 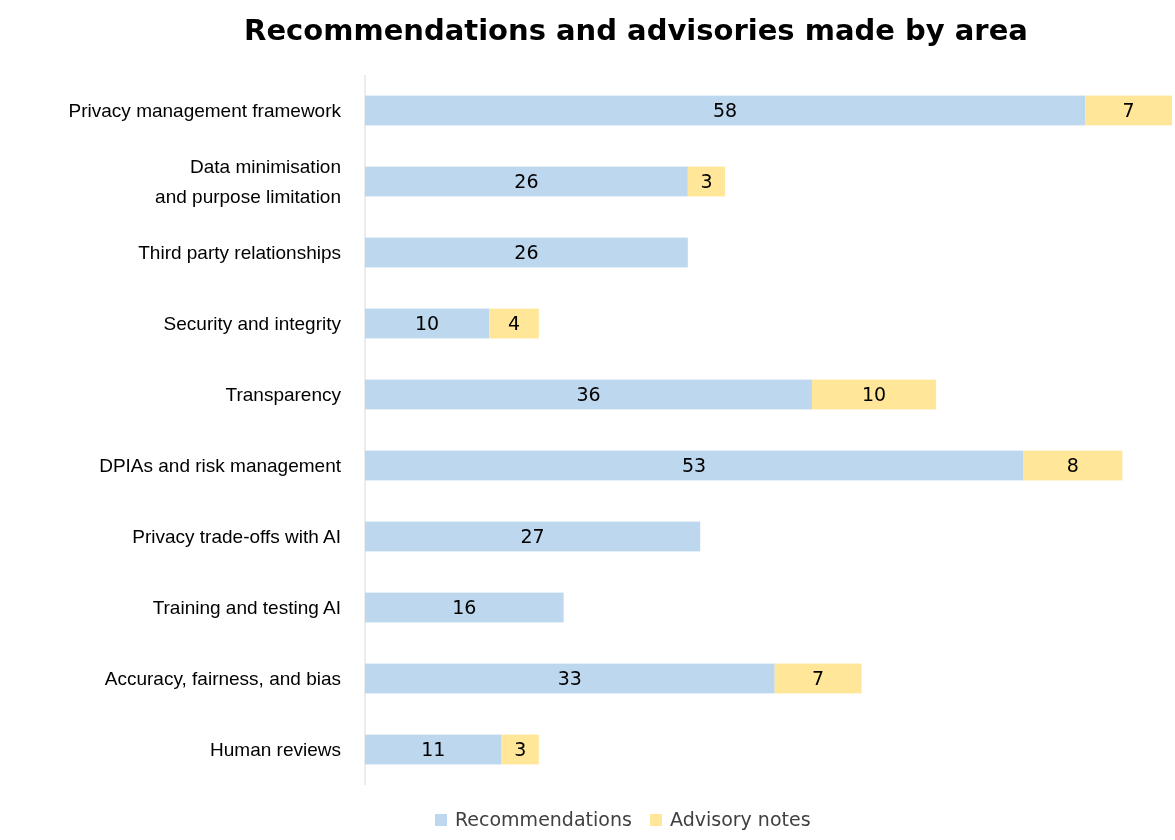 What do you see at coordinates (222, 679) in the screenshot?
I see `y-tick-label: Accuracy, fairness, and bias` at bounding box center [222, 679].